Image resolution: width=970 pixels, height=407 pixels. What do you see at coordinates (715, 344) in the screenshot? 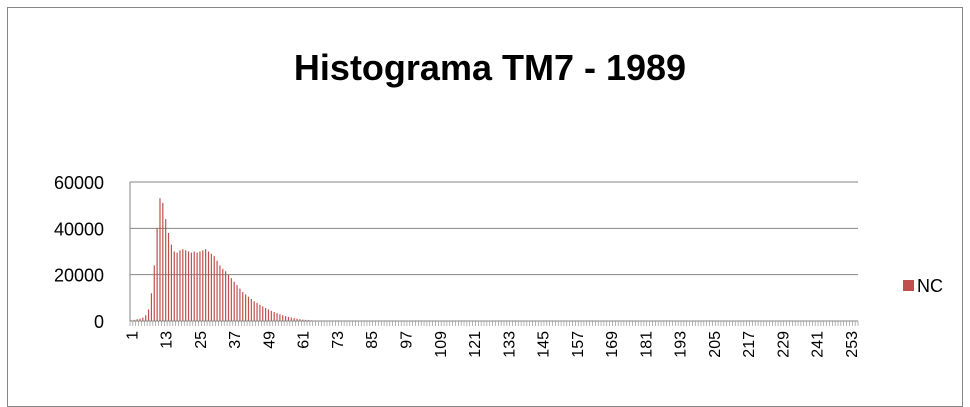
I see `x-tick-label: 205` at bounding box center [715, 344].